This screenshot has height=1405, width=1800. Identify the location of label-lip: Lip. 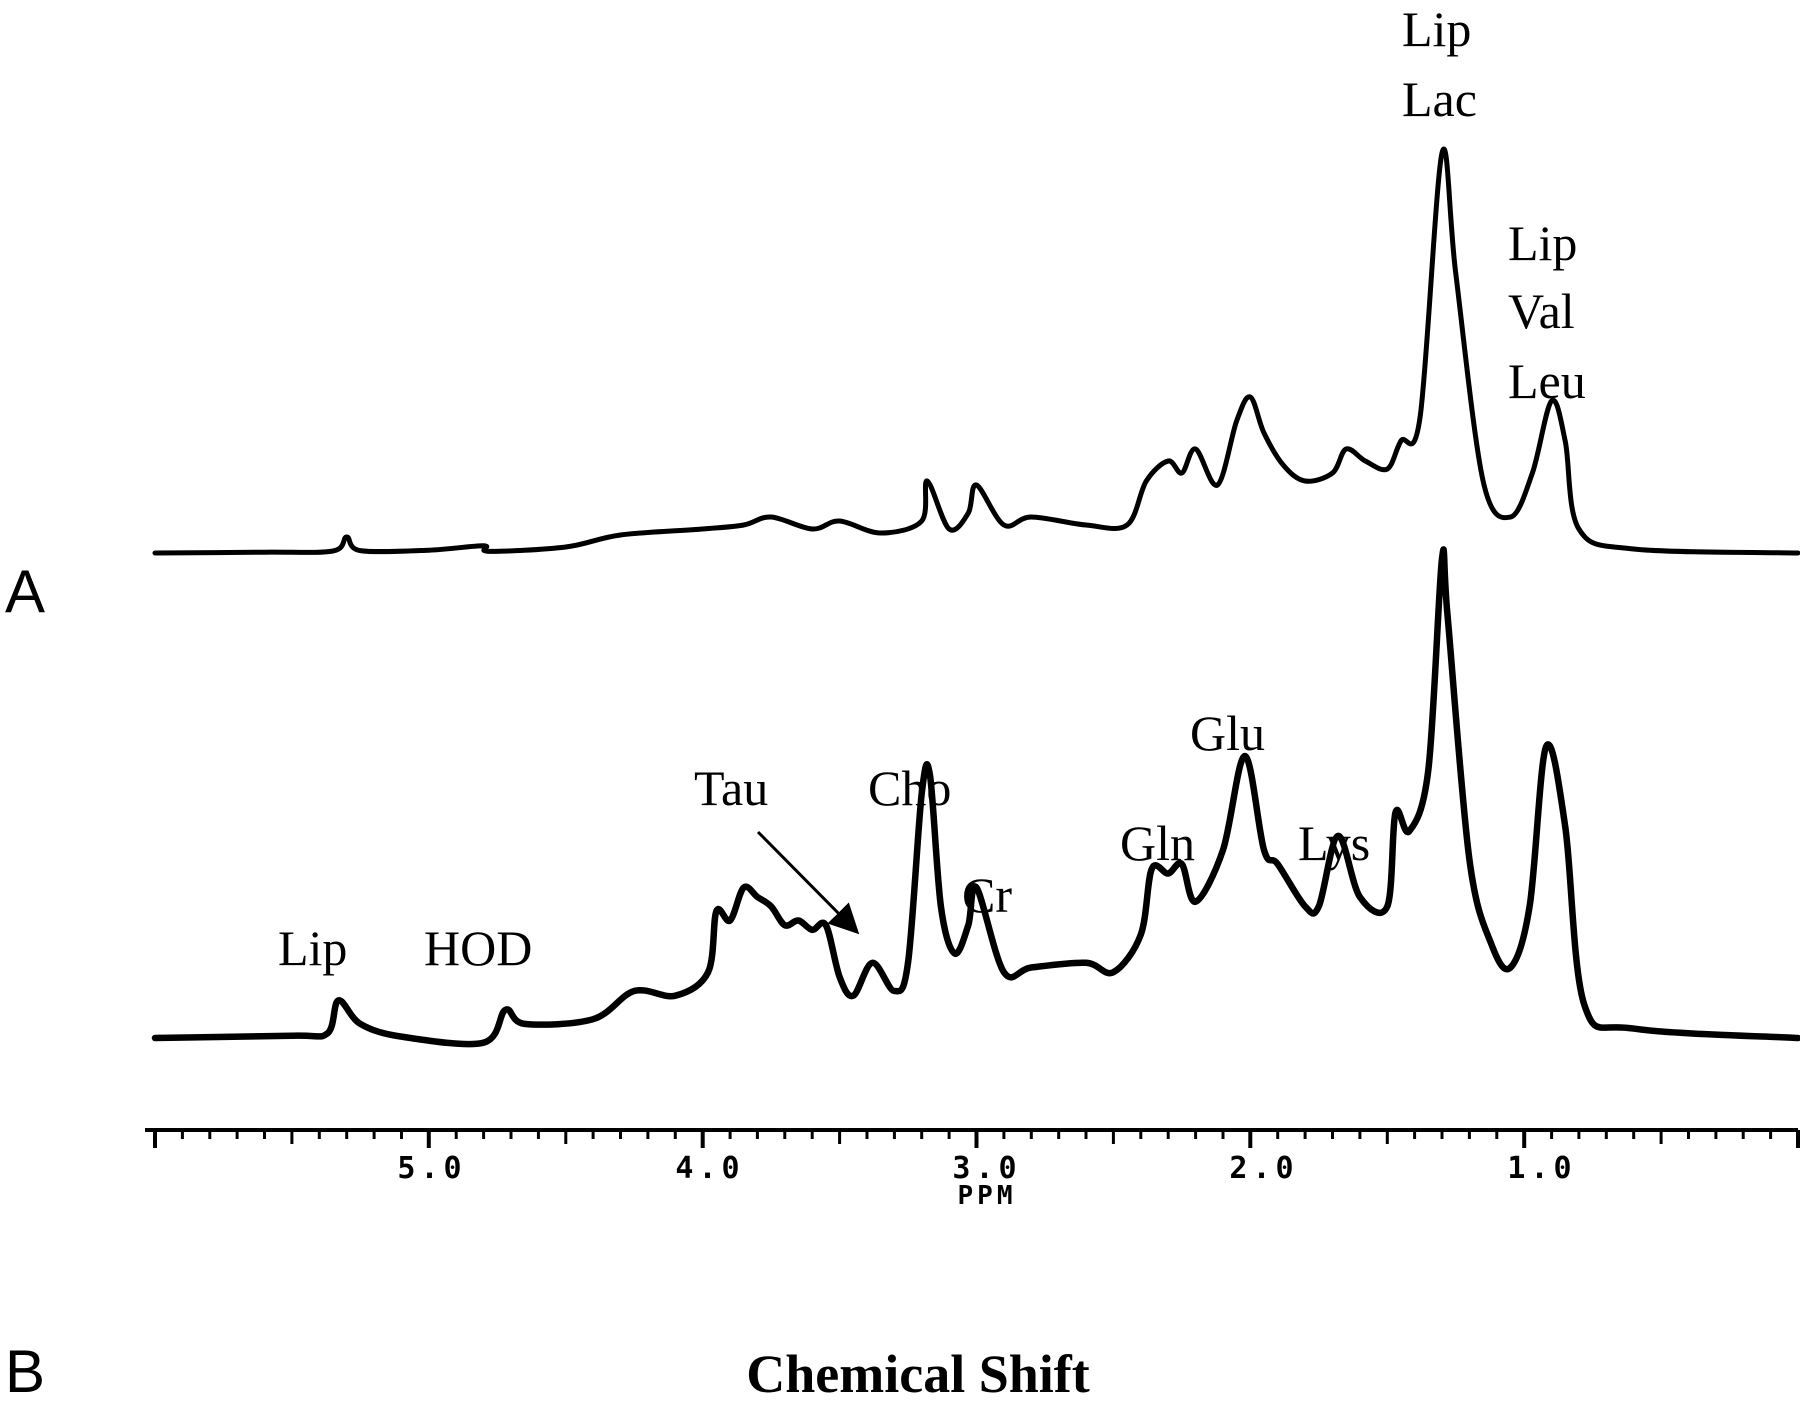
(312, 948).